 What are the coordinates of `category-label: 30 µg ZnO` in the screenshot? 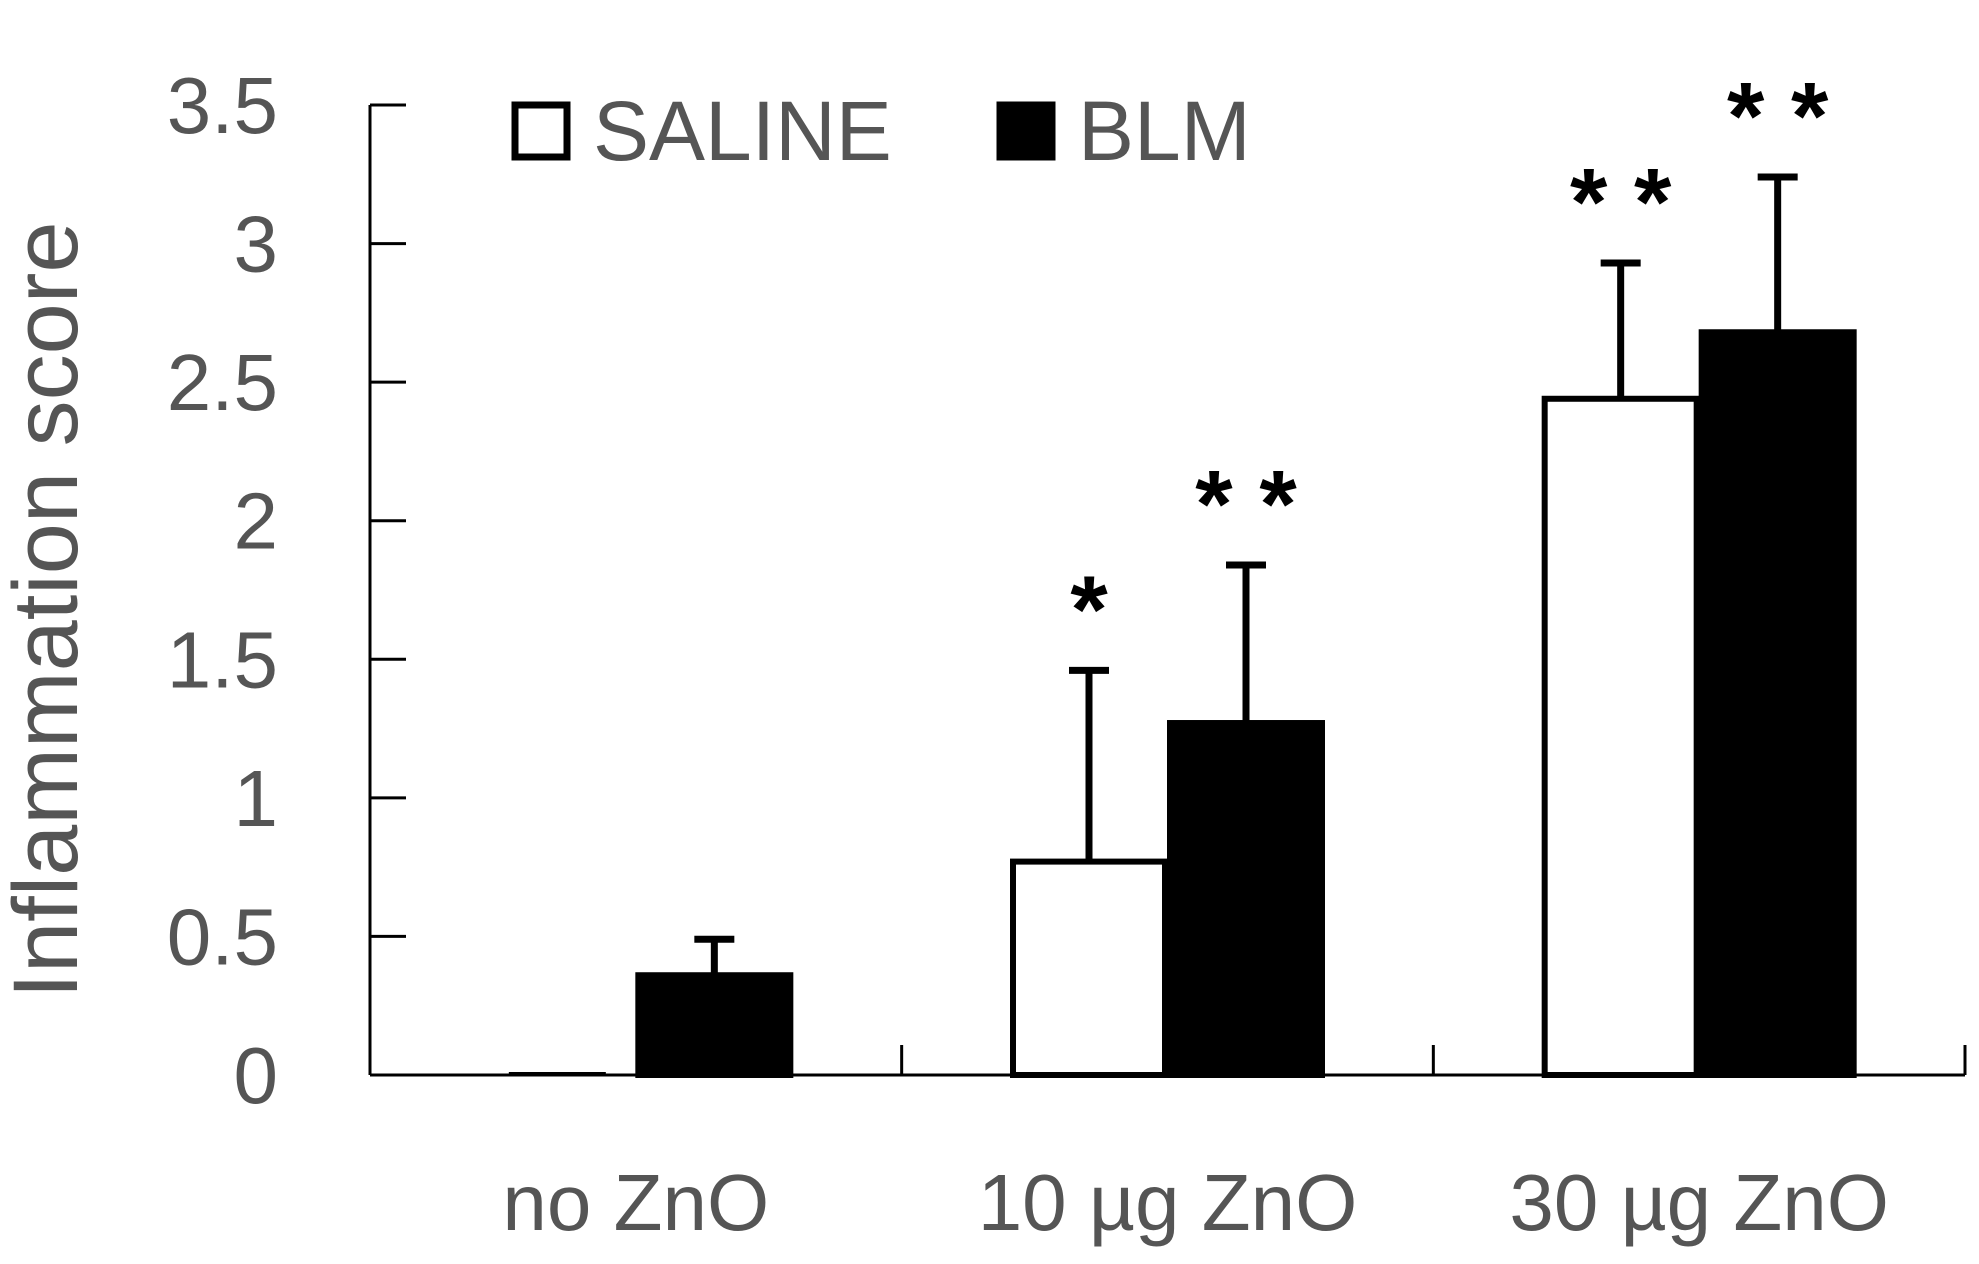 It's located at (1699, 1202).